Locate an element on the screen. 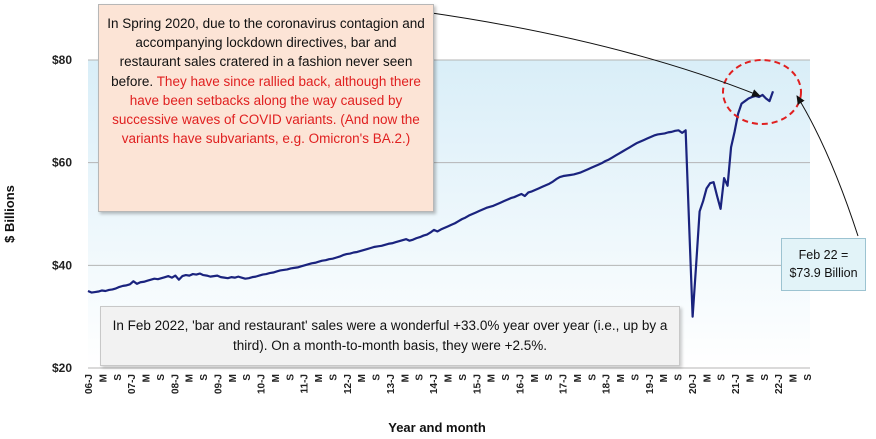 The image size is (876, 439). latest-value-label: Feb 22 = $73.9 Billion is located at coordinates (823, 264).